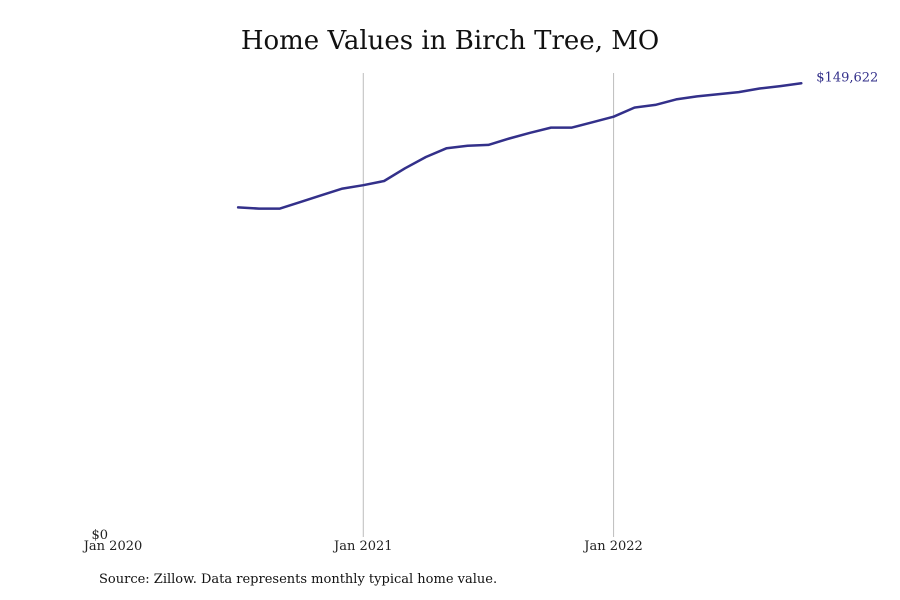 The width and height of the screenshot is (900, 600). I want to click on tick-labels: Jan 2020 Jan 2021 Jan 2022 $0, so click(362, 541).